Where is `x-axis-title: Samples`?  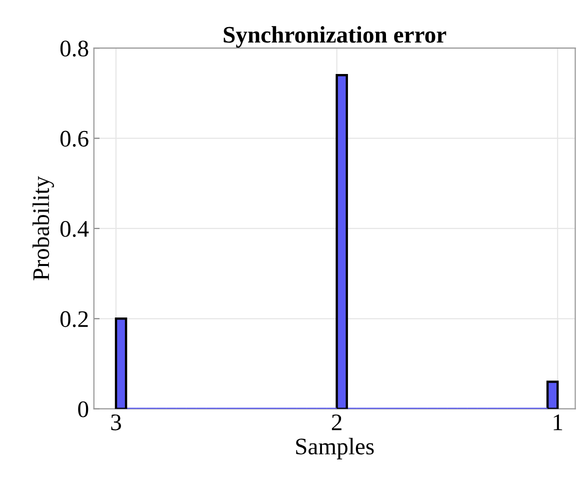
x-axis-title: Samples is located at coordinates (335, 449).